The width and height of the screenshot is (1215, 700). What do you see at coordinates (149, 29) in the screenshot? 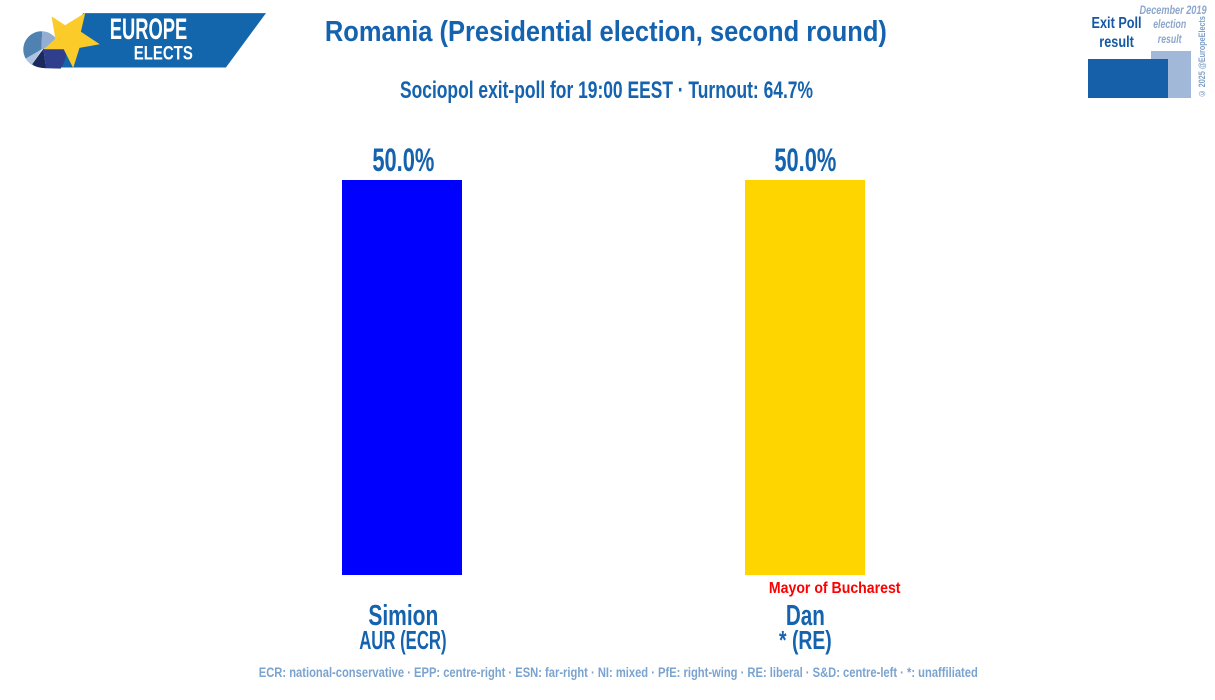
I see `svg-text: EUROPE` at bounding box center [149, 29].